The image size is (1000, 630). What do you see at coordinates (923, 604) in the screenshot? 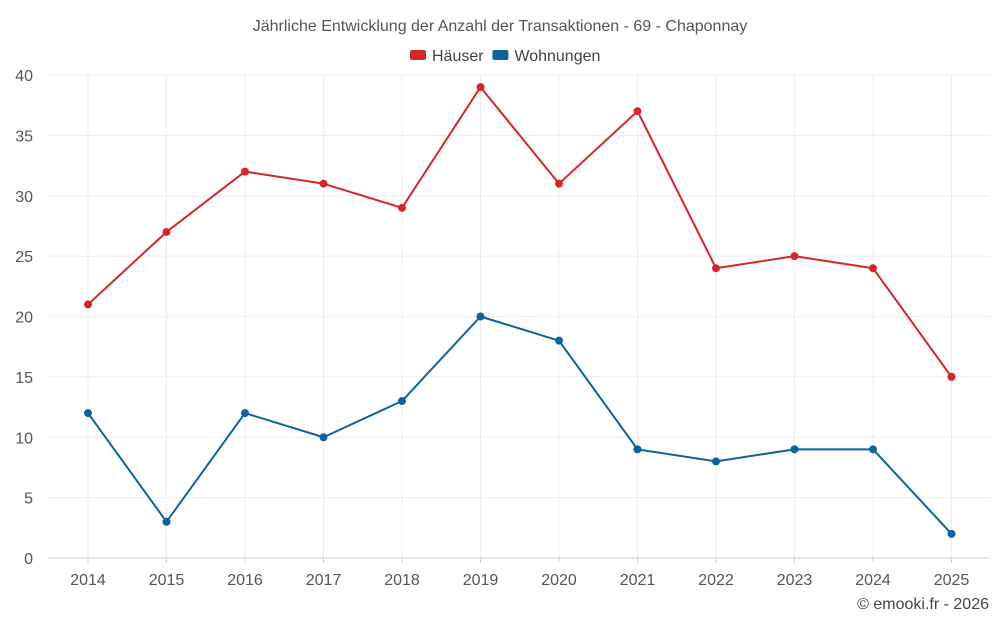
I see `copyright-credit: © emooki.fr - 2026` at bounding box center [923, 604].